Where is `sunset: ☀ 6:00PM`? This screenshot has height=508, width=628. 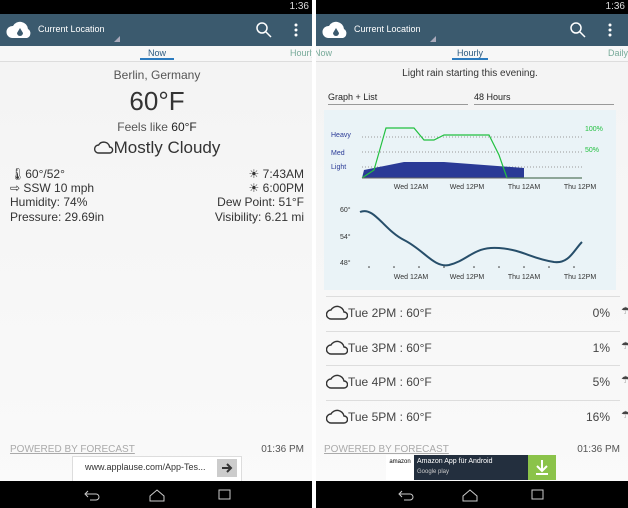 sunset: ☀ 6:00PM is located at coordinates (276, 188).